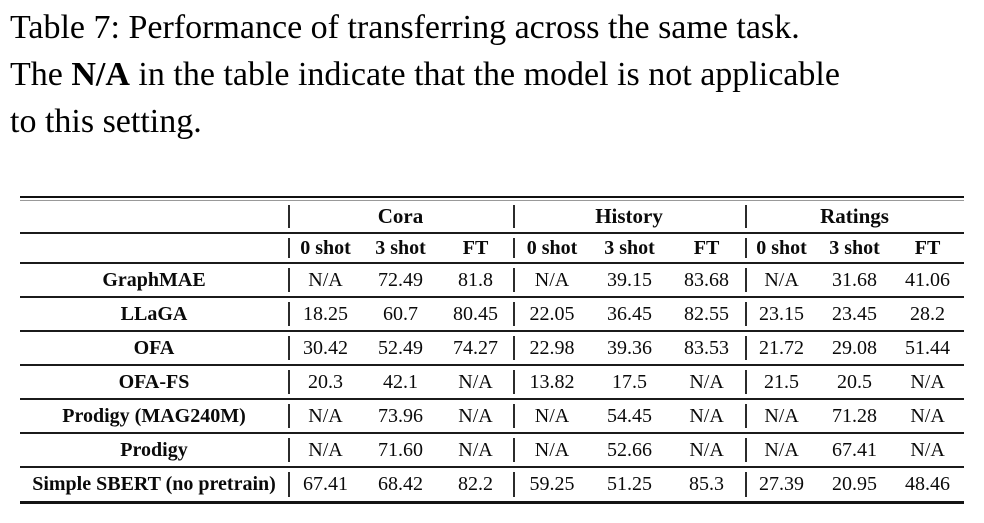 This screenshot has height=523, width=984. I want to click on row-label: OFA-FS, so click(154, 381).